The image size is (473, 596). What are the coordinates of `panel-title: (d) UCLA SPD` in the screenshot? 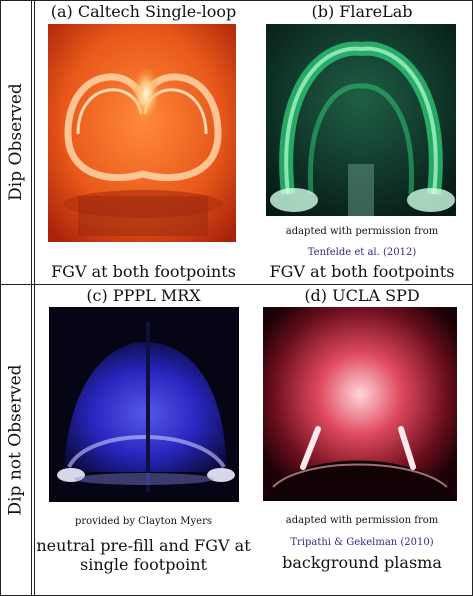 It's located at (362, 295).